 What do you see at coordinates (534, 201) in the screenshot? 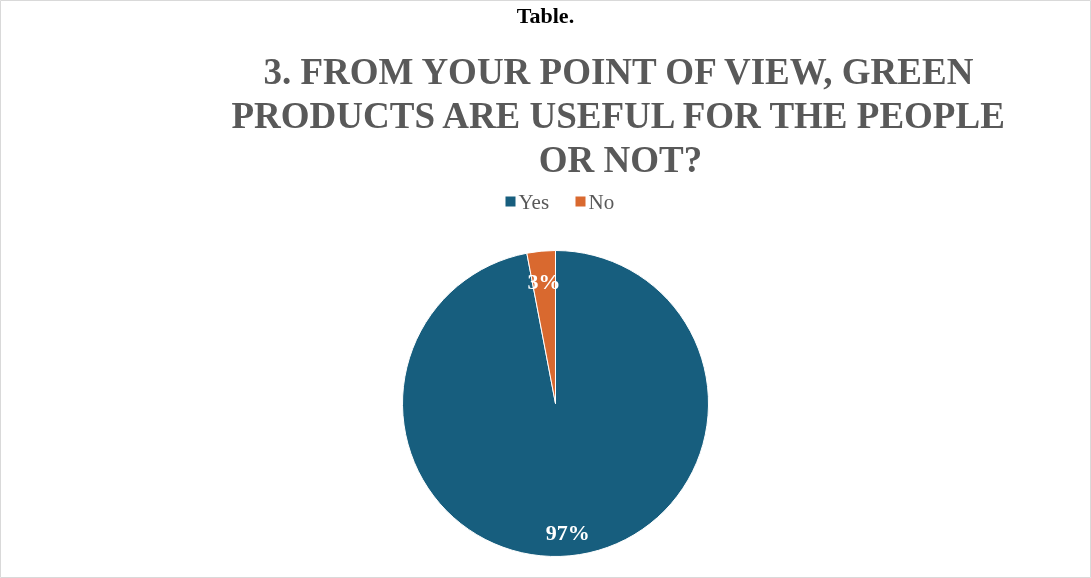
I see `legend-label: Yes` at bounding box center [534, 201].